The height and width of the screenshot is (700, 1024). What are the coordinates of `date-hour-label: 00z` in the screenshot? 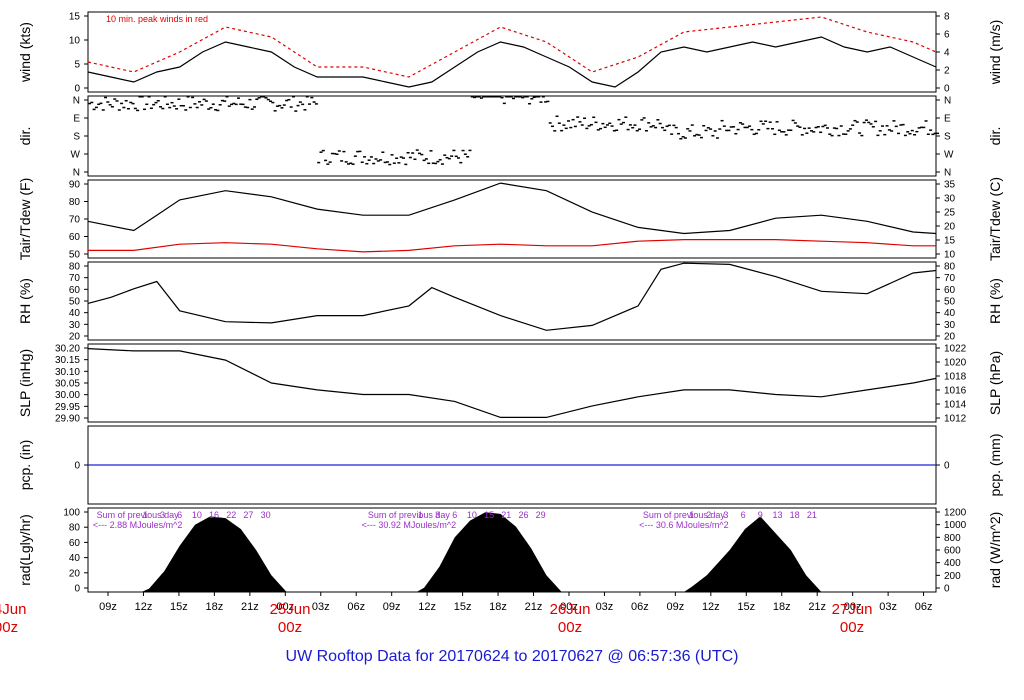 It's located at (570, 627).